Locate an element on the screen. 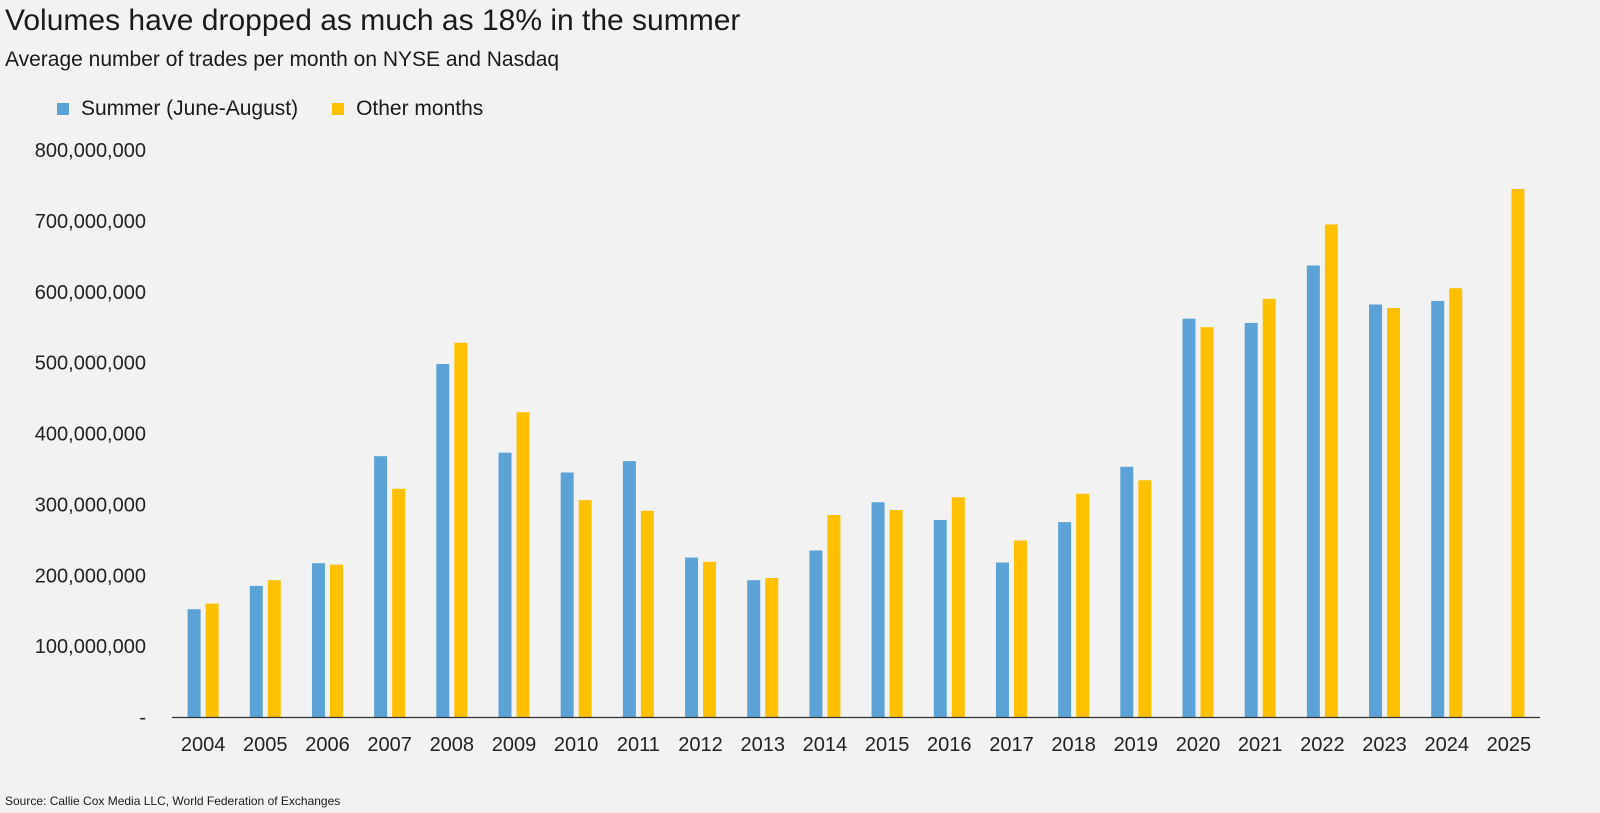 The image size is (1600, 813). x-tick-label: 2018 is located at coordinates (1073, 745).